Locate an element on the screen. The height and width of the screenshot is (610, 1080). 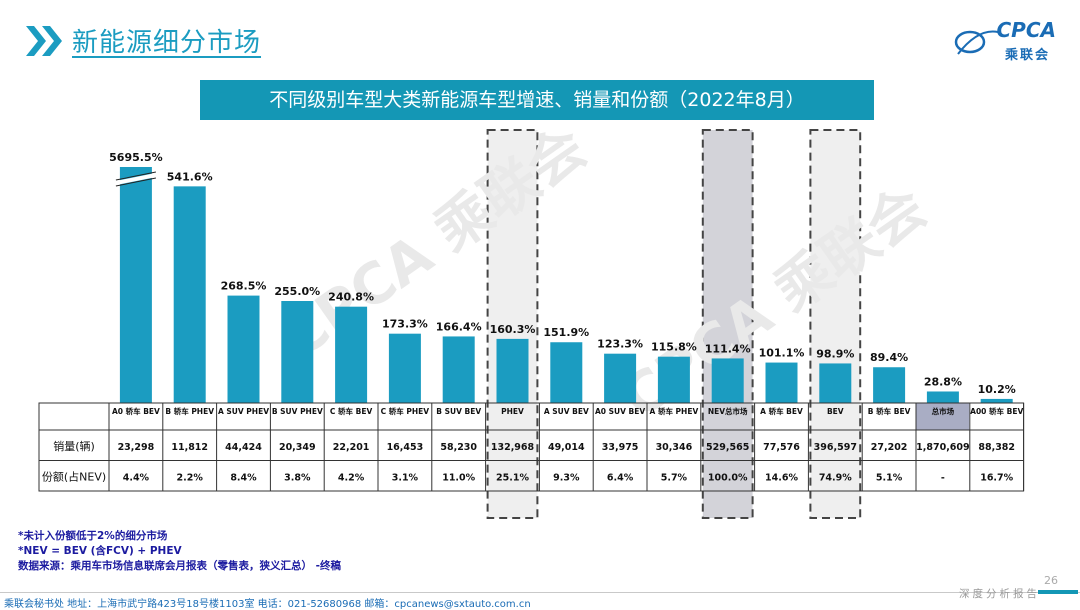
data-label: 5695.5% is located at coordinates (135, 157).